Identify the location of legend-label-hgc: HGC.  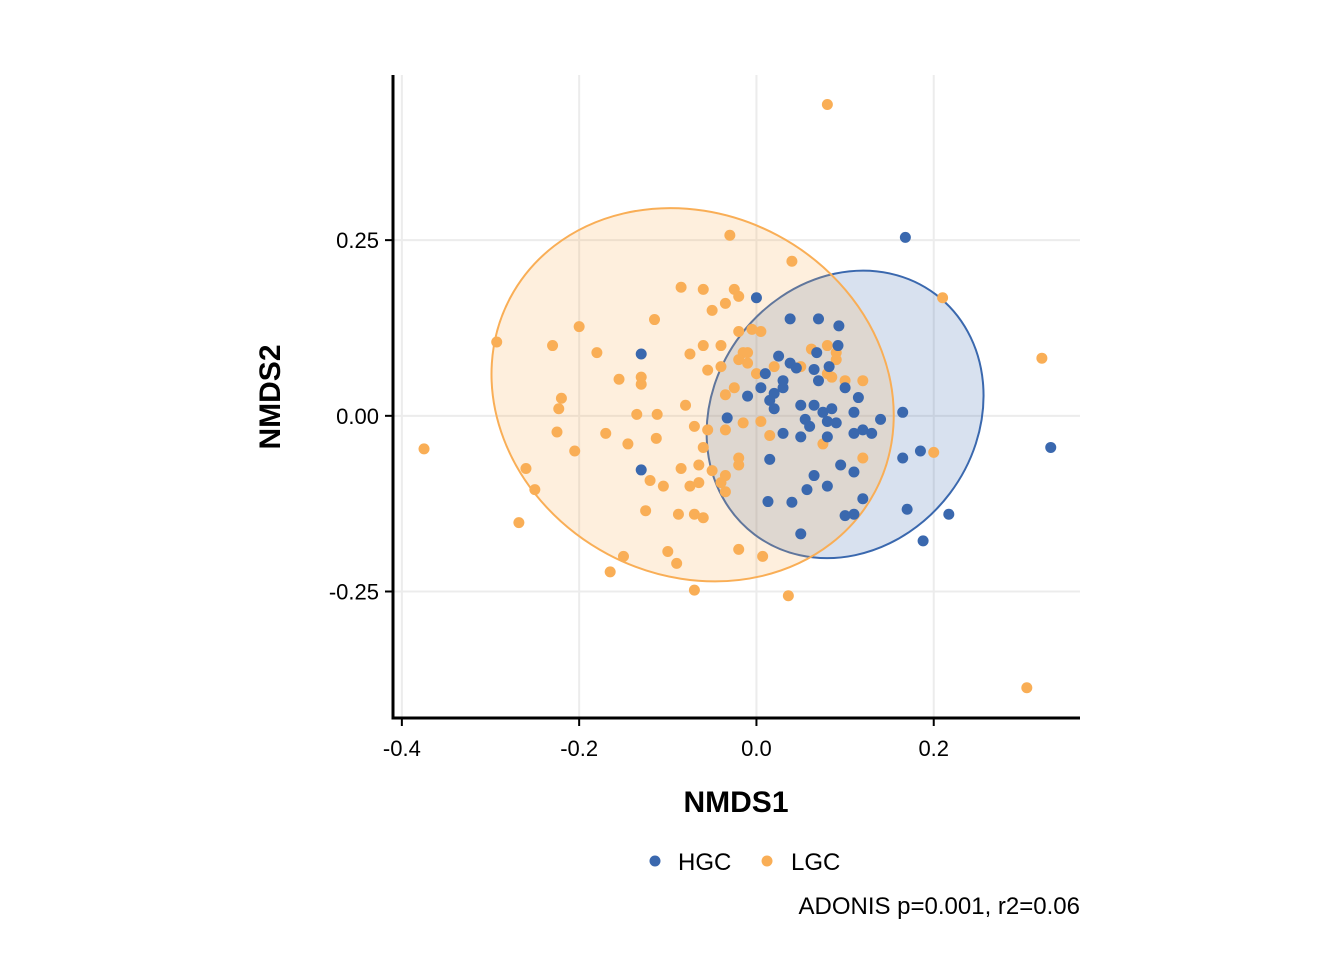
(704, 862).